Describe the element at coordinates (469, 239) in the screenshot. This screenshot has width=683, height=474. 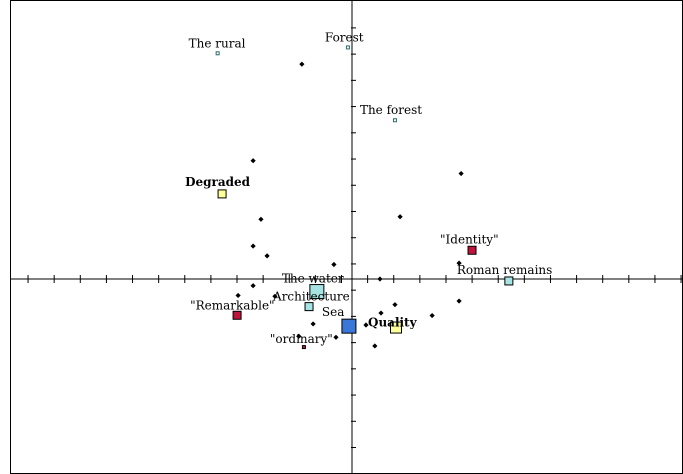
I see `point-label: "Identity"` at that location.